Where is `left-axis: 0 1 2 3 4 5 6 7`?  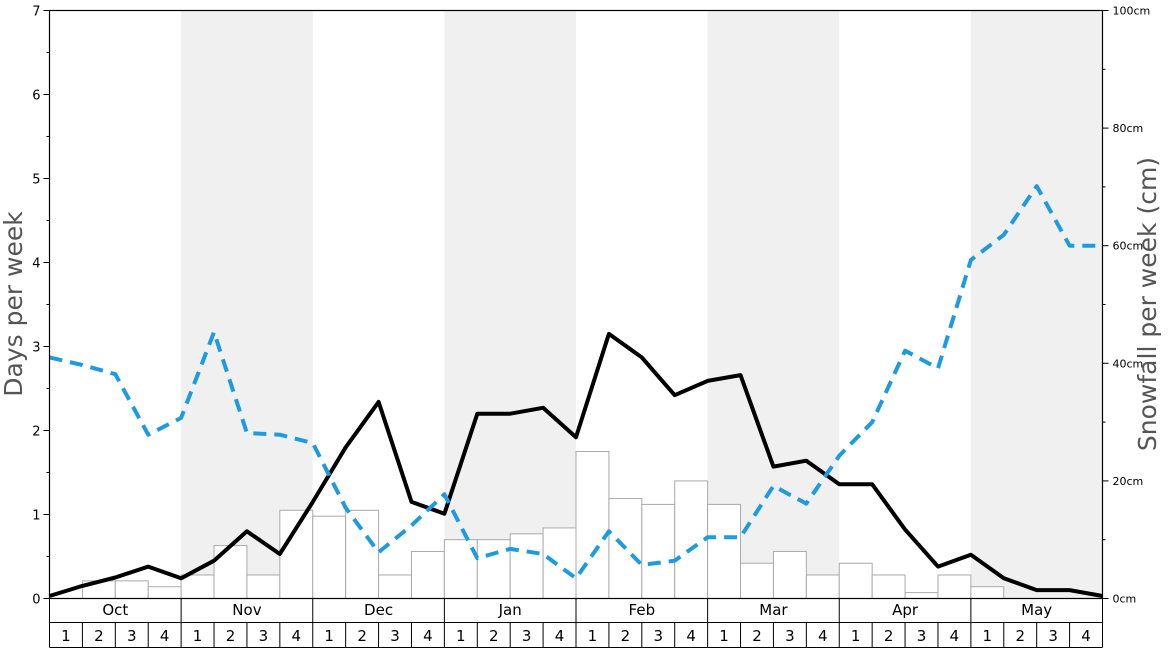
left-axis: 0 1 2 3 4 5 6 7 is located at coordinates (41, 306).